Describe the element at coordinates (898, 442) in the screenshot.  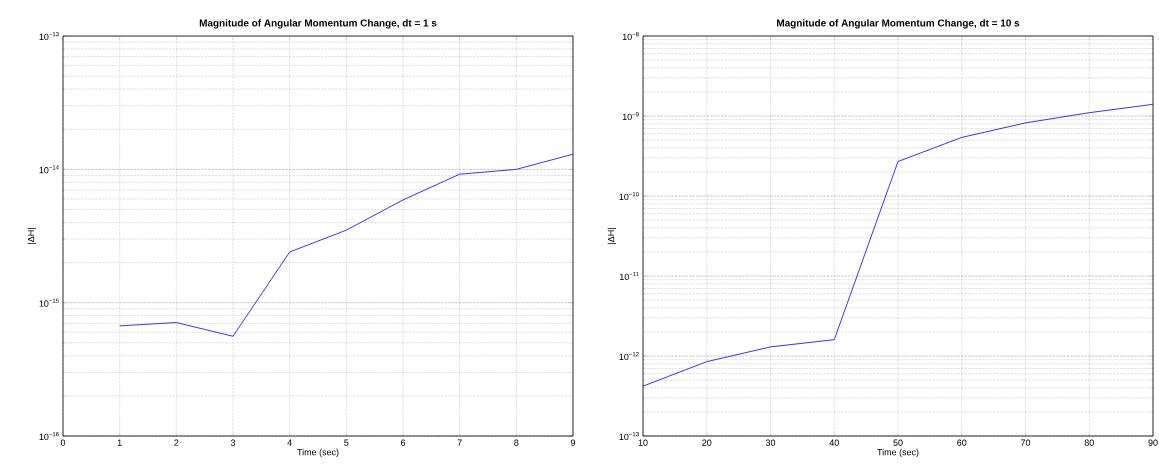
I see `x-tick-label: 50` at that location.